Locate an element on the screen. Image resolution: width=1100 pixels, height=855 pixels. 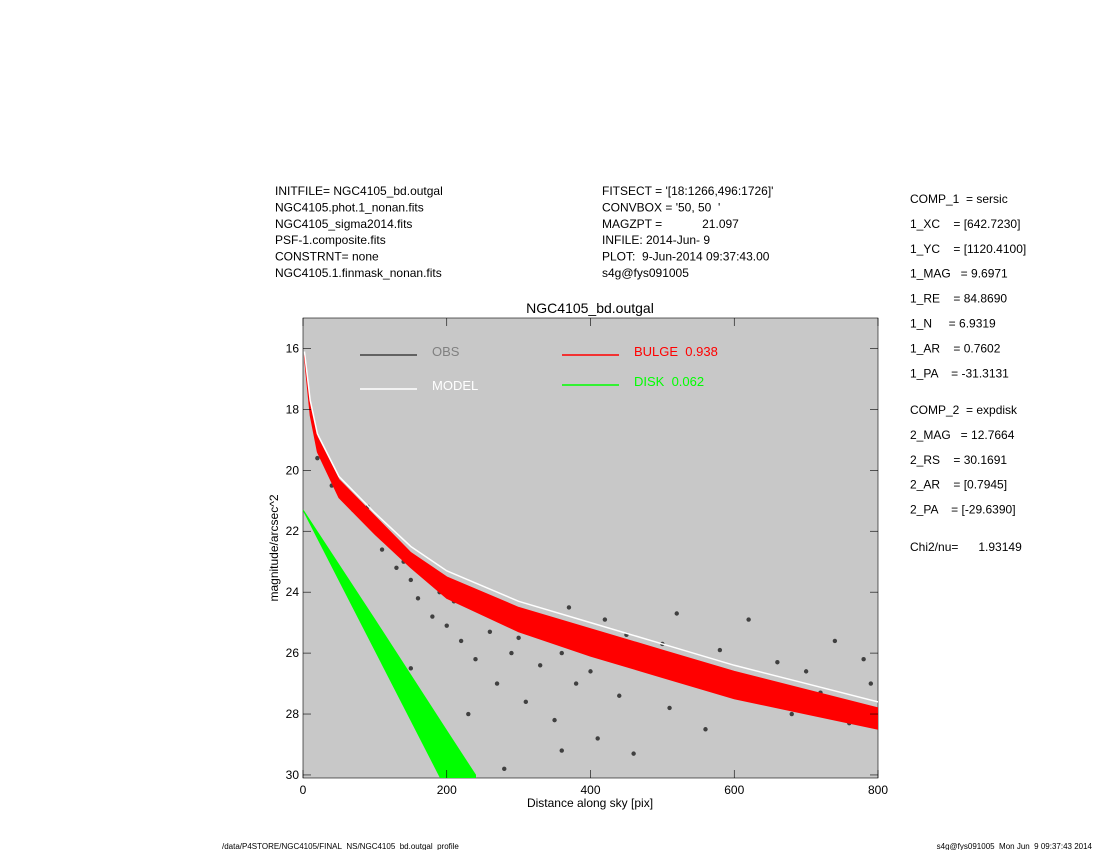
x-tick-label: 200 is located at coordinates (447, 790).